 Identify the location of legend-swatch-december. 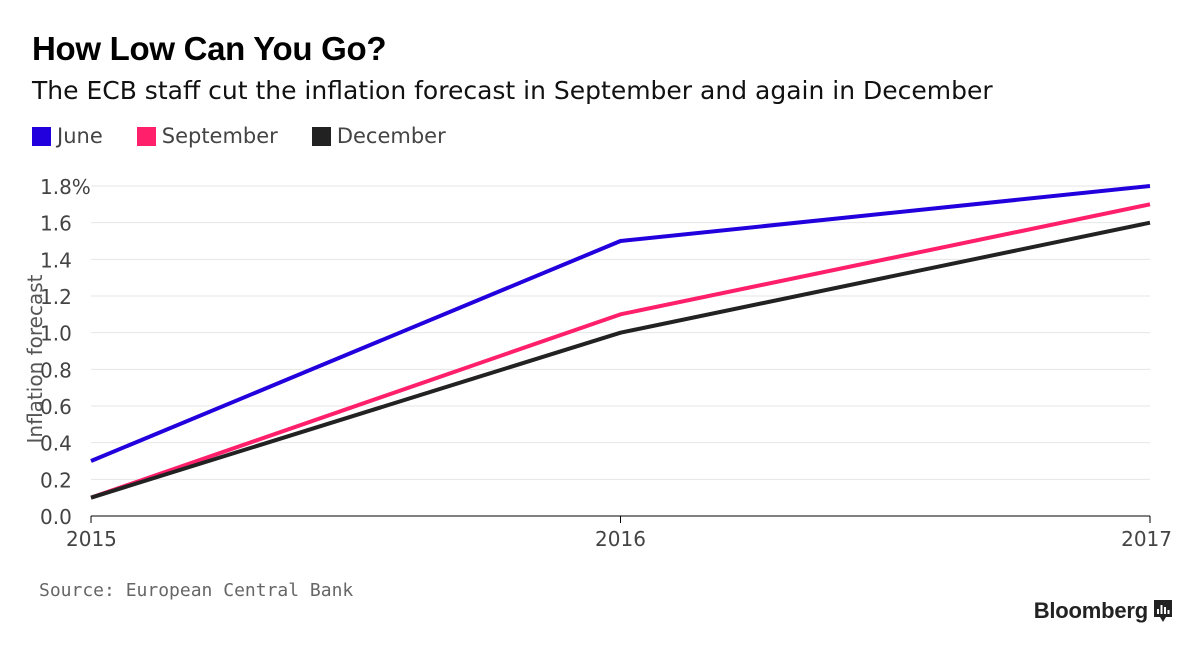
(321, 136).